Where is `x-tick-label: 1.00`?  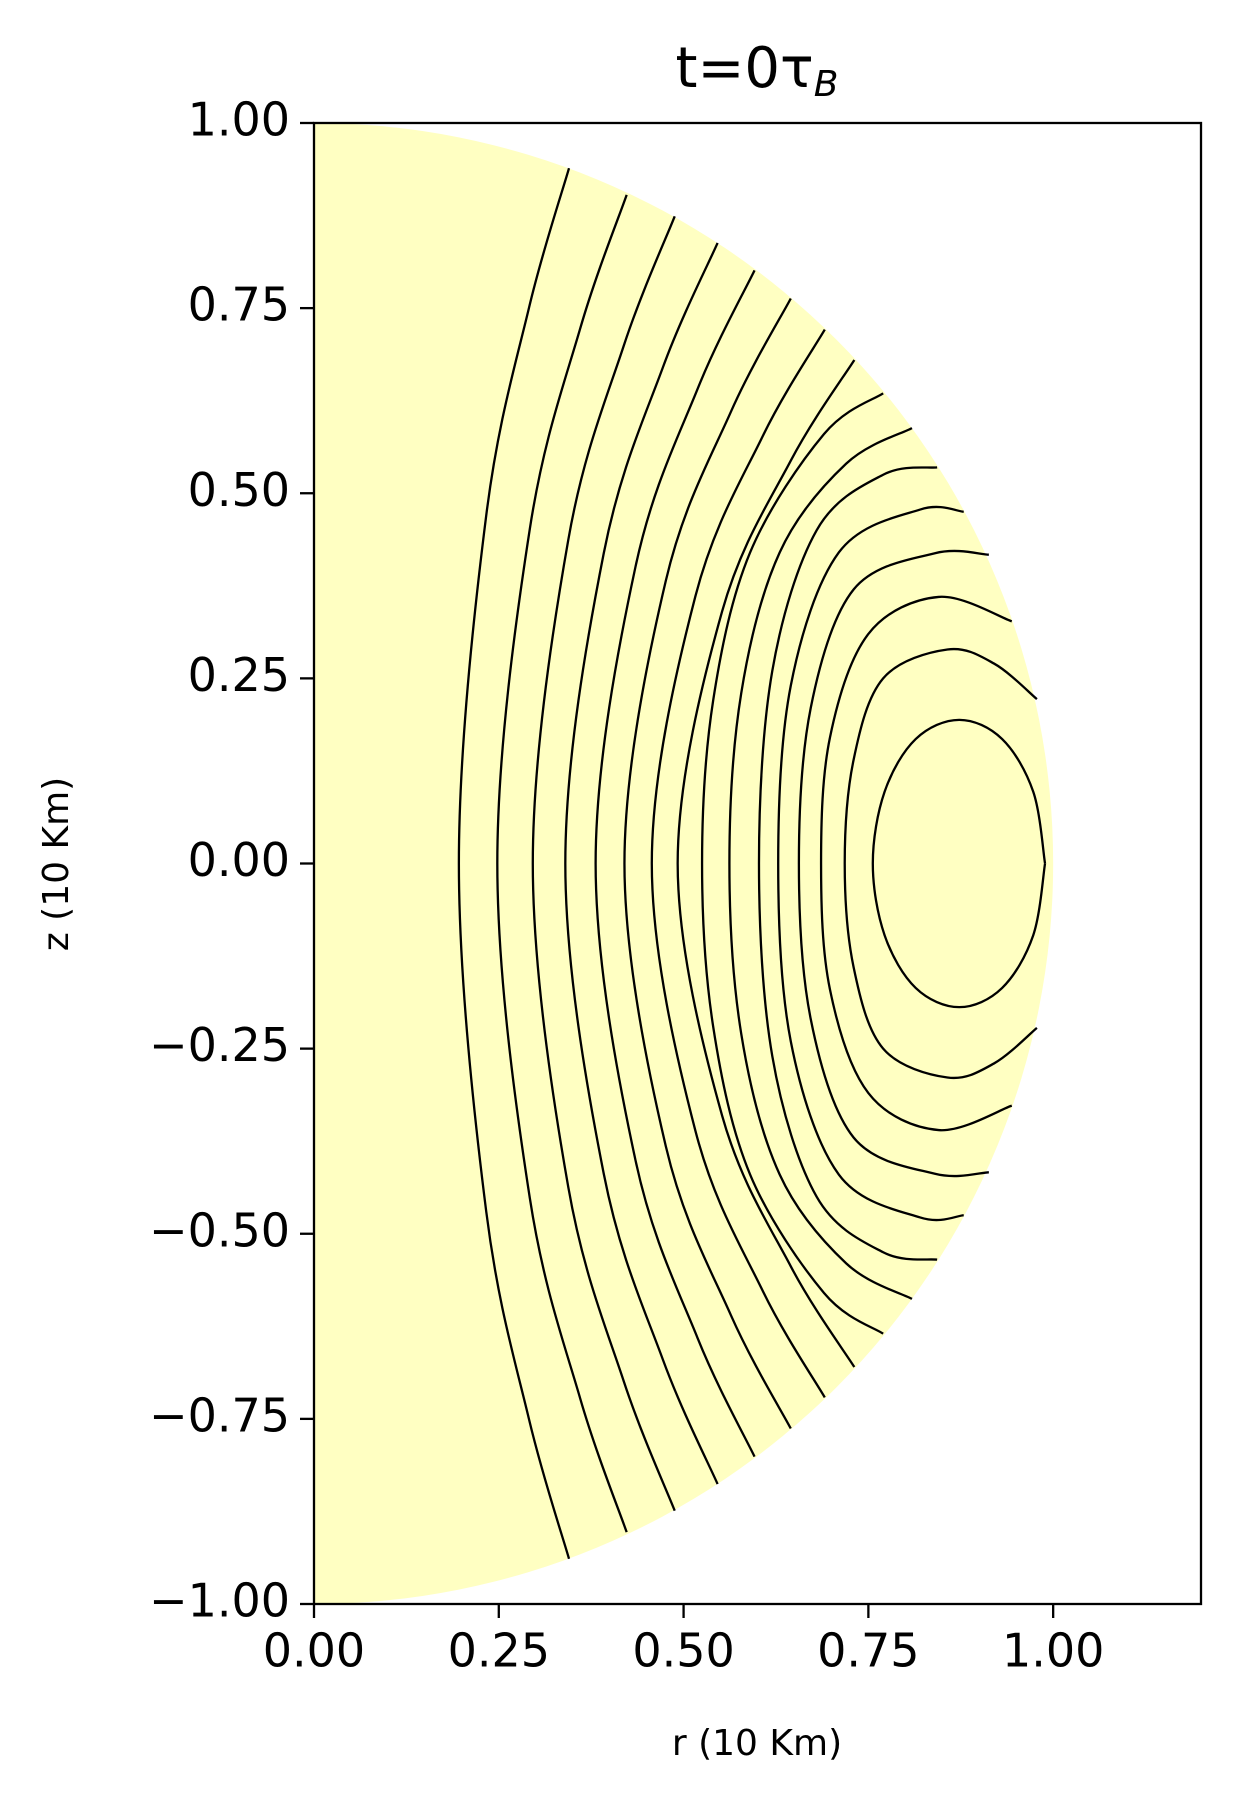
x-tick-label: 1.00 is located at coordinates (1053, 1651).